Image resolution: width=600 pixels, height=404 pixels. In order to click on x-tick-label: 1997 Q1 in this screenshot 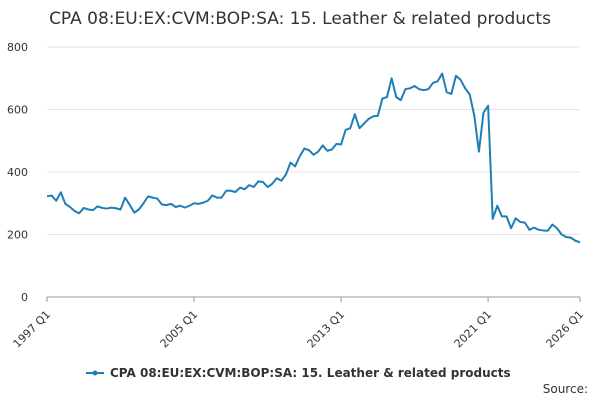, I will do `click(32, 329)`.